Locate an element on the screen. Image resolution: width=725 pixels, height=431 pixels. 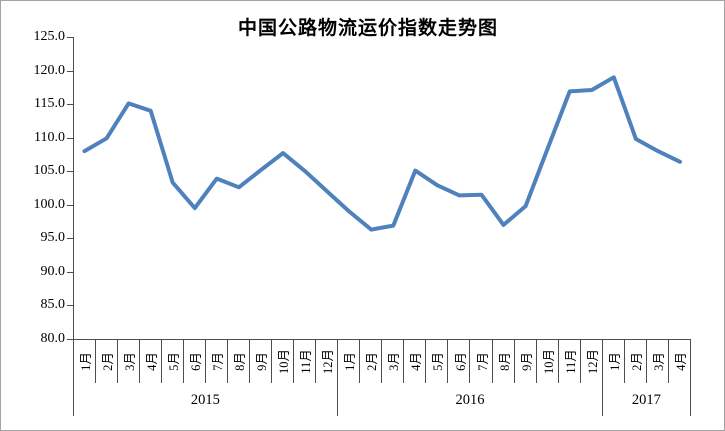
year-label: 2017 is located at coordinates (646, 400).